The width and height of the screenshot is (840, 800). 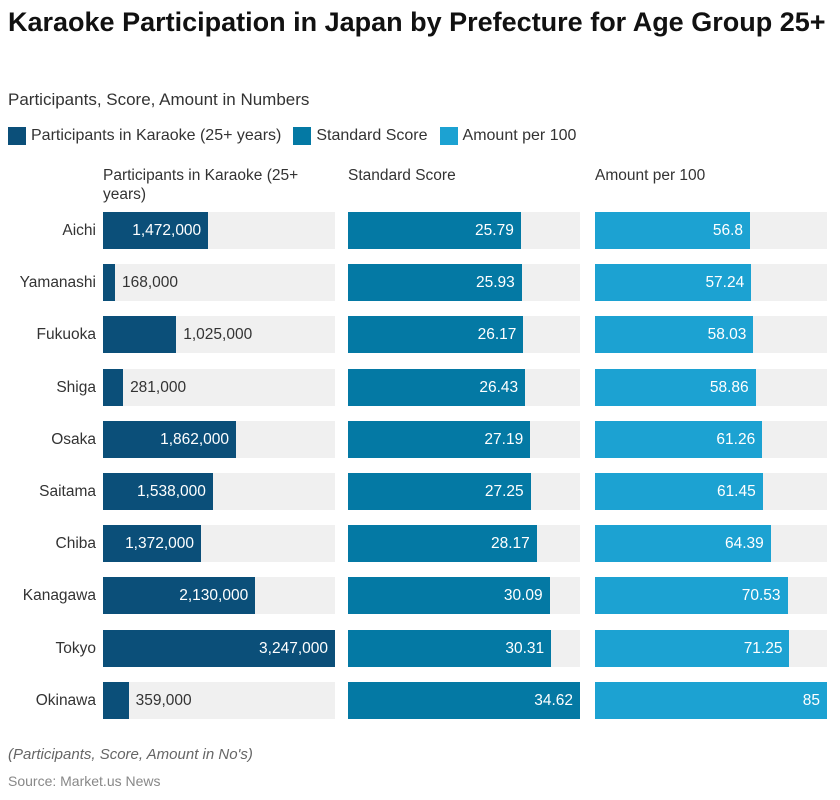 What do you see at coordinates (725, 283) in the screenshot?
I see `data-label: 57.24` at bounding box center [725, 283].